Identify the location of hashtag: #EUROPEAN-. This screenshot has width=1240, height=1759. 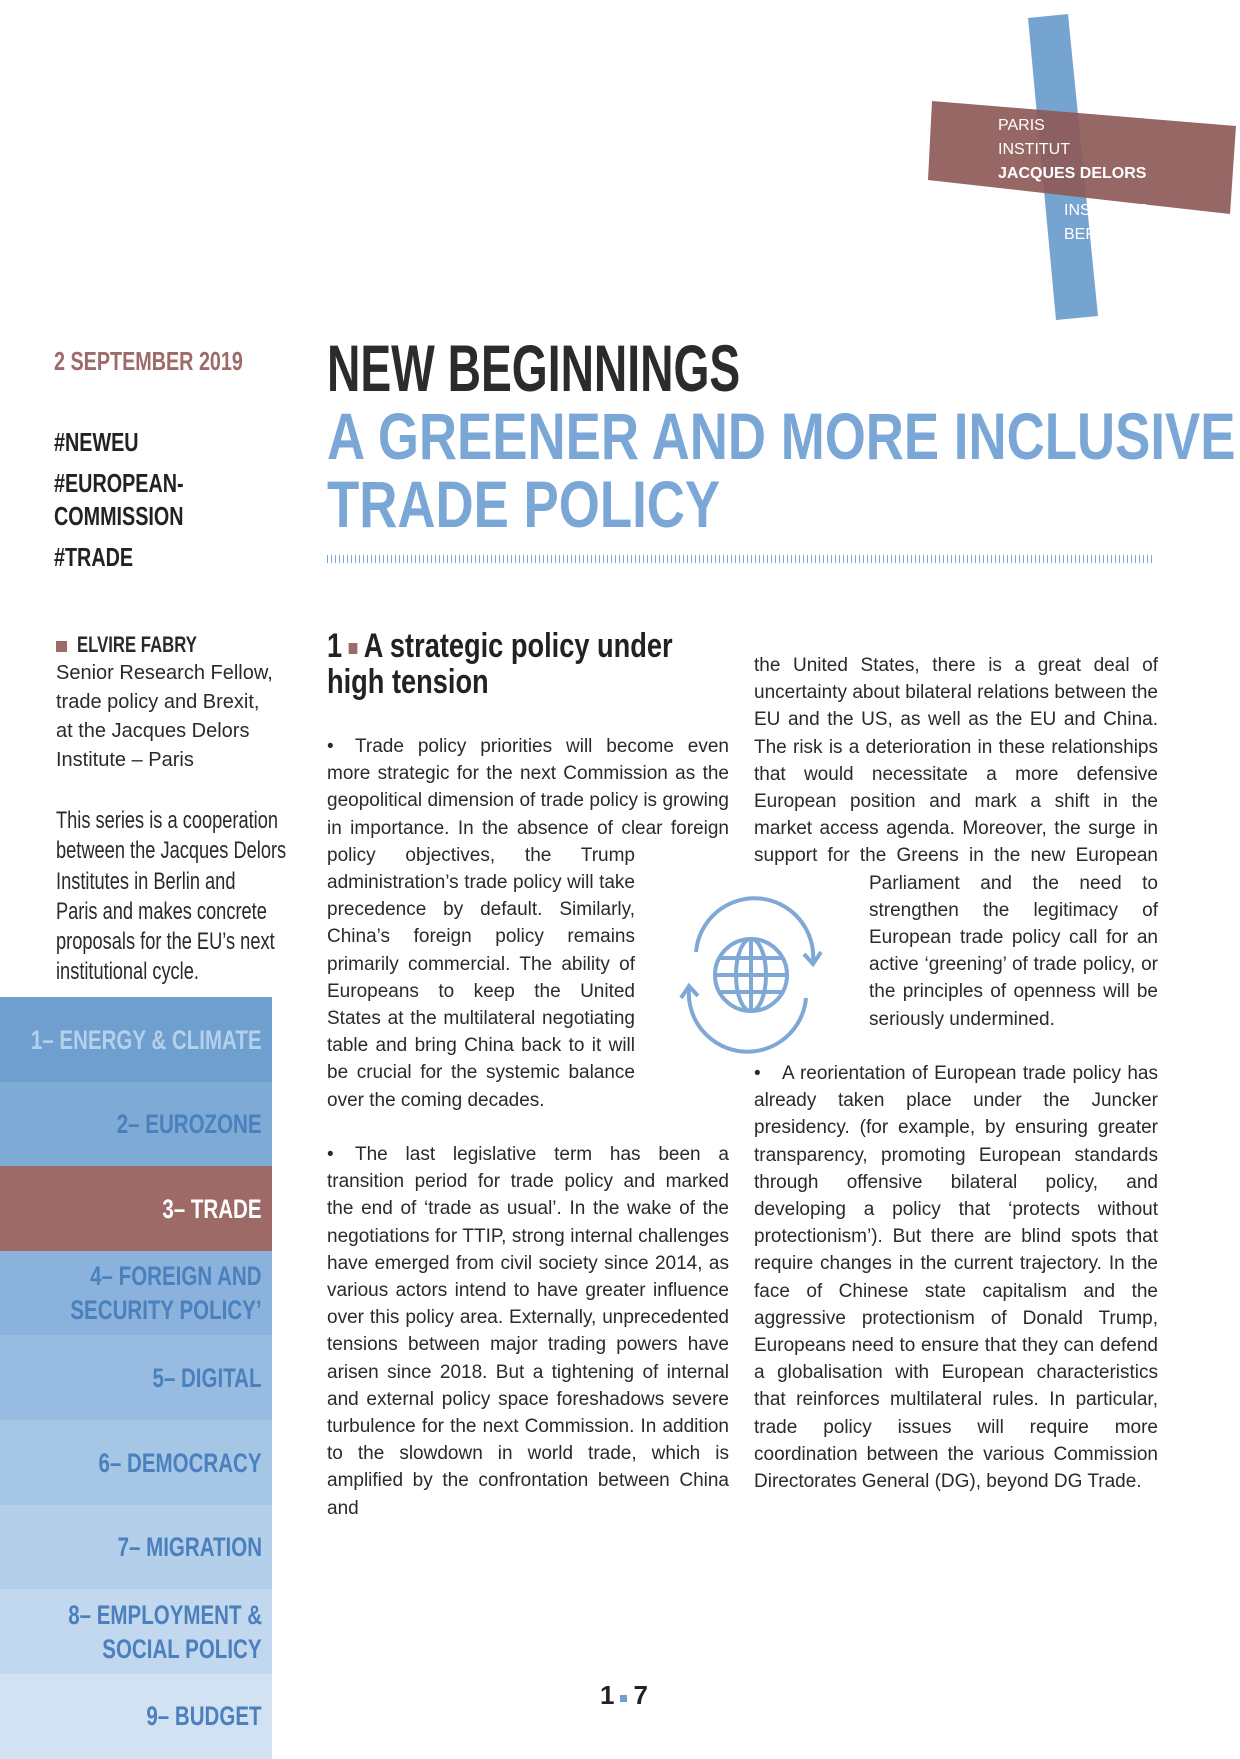
(119, 483).